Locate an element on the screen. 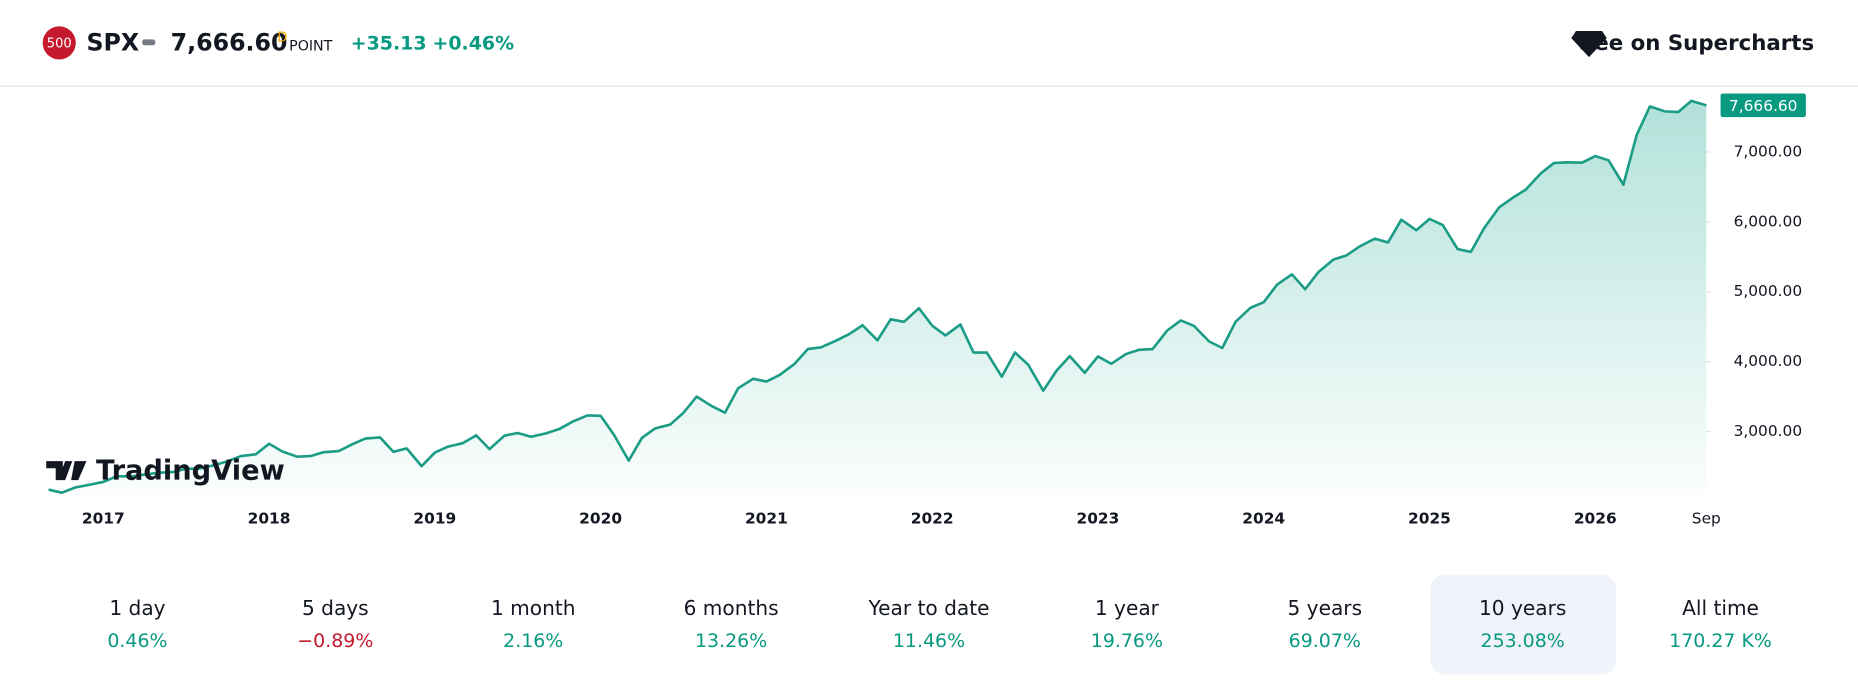 The height and width of the screenshot is (683, 1858). period-tab: All time 170.27 K% is located at coordinates (1720, 624).